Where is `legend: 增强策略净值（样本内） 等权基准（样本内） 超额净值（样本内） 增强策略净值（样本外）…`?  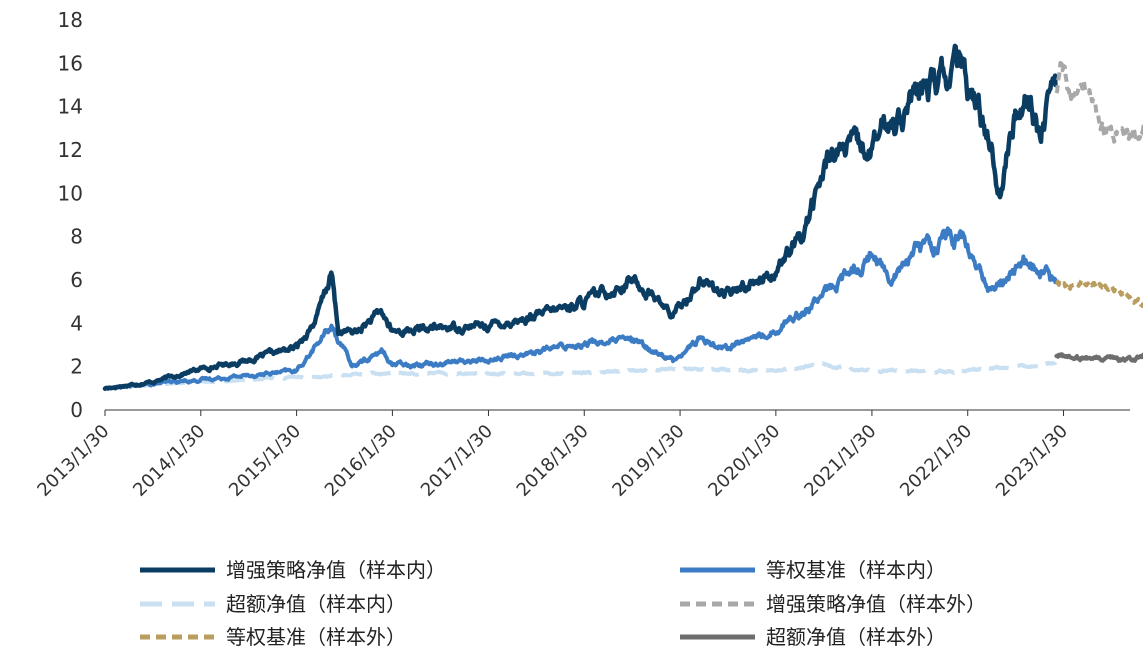
legend: 增强策略净值（样本内） 等权基准（样本内） 超额净值（样本内） 增强策略净值（样本外）… is located at coordinates (563, 603).